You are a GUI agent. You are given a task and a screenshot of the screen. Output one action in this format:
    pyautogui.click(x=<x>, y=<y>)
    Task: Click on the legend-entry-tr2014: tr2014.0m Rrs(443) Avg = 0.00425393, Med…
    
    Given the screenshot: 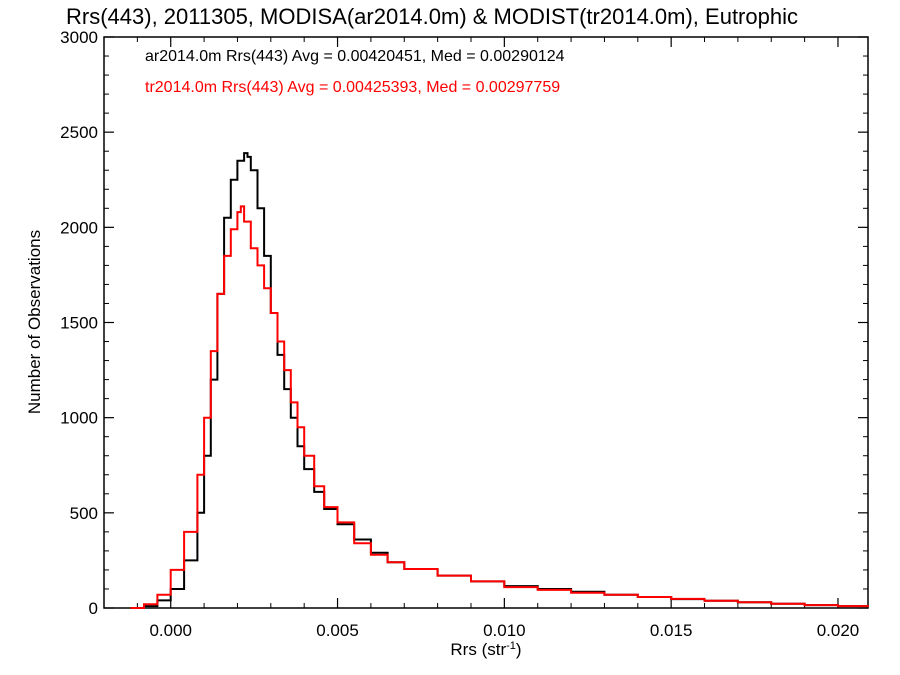 What is the action you would take?
    pyautogui.click(x=352, y=87)
    